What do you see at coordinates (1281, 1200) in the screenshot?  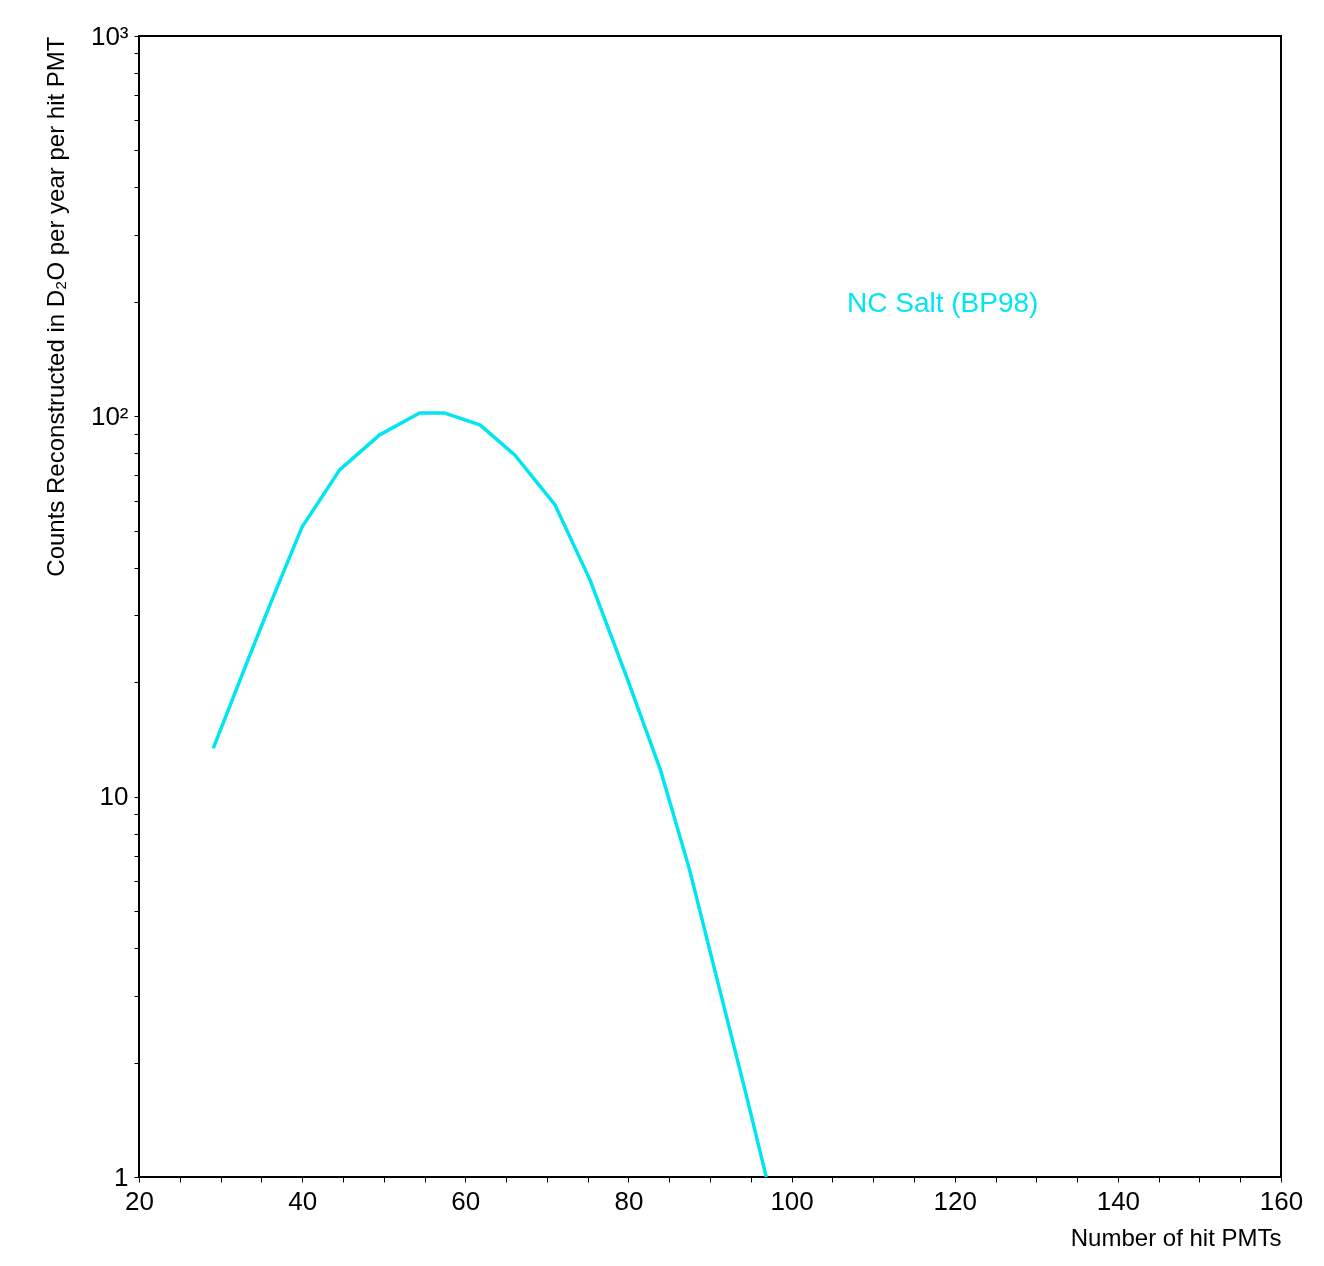 I see `x-tick-label: 160` at bounding box center [1281, 1200].